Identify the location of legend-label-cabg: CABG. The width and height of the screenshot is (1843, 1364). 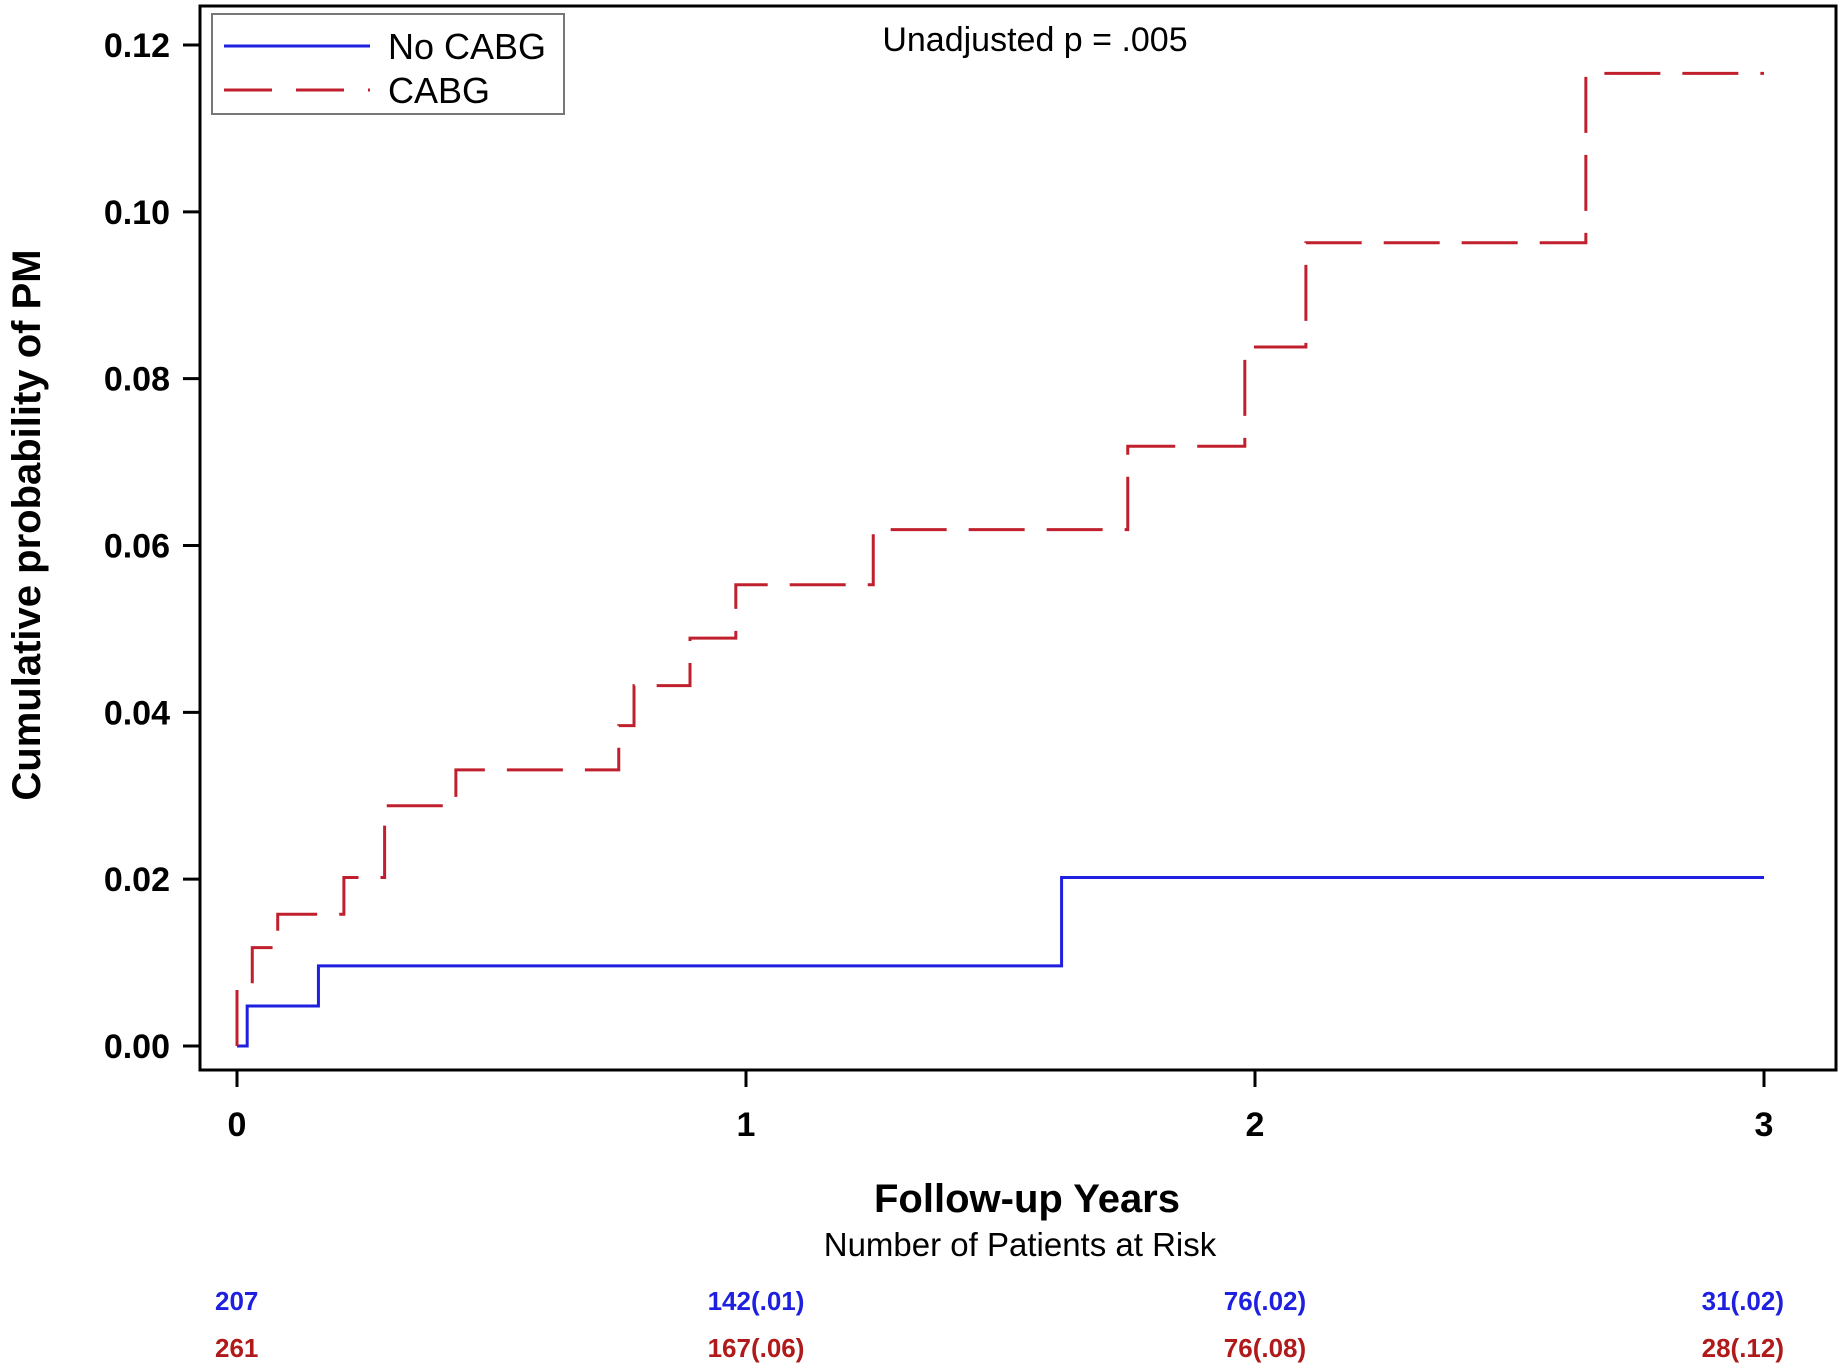
(439, 90).